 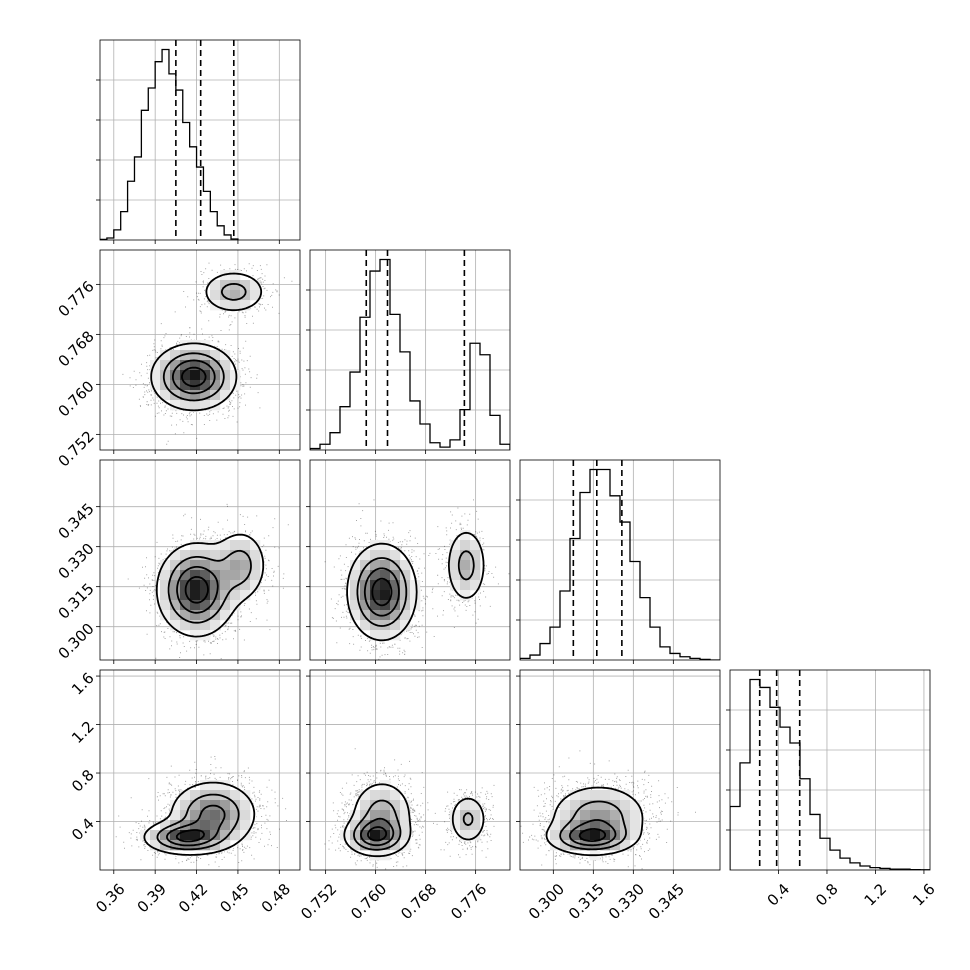 I want to click on scatter-panel-2-1-content, so click(x=410, y=560).